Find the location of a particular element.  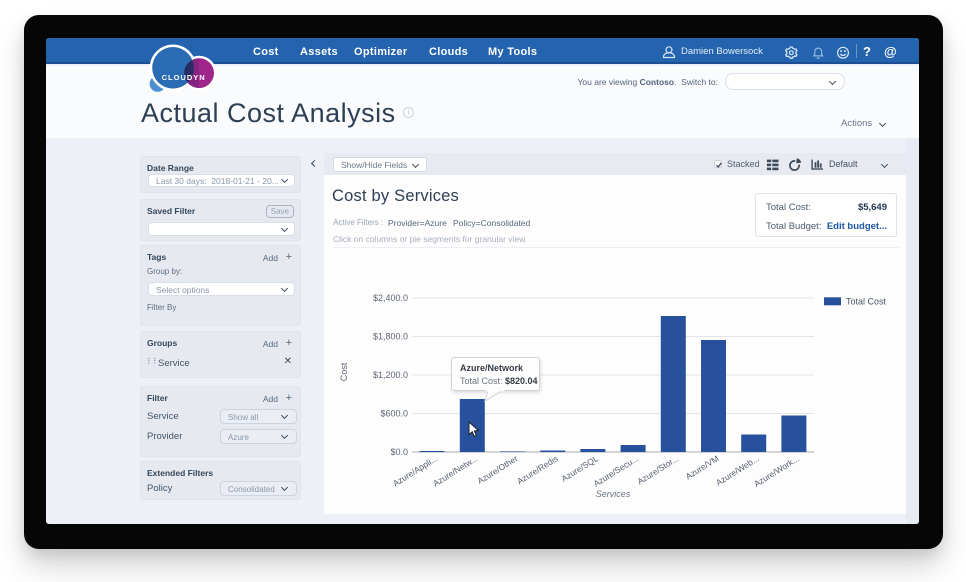

svg-text: $2,400.0 is located at coordinates (390, 298).